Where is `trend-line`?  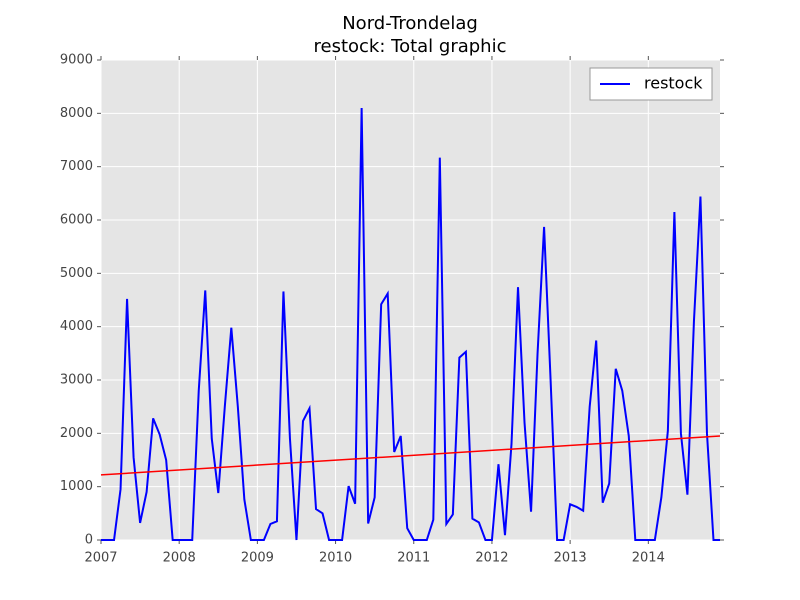
trend-line is located at coordinates (410, 455).